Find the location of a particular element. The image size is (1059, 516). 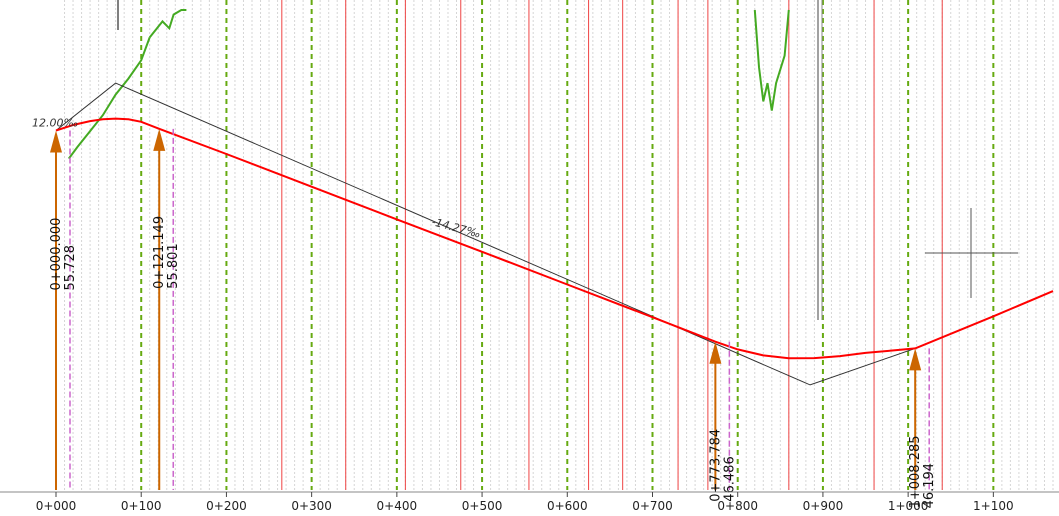

axis-tick-label: 0+800 is located at coordinates (737, 506).